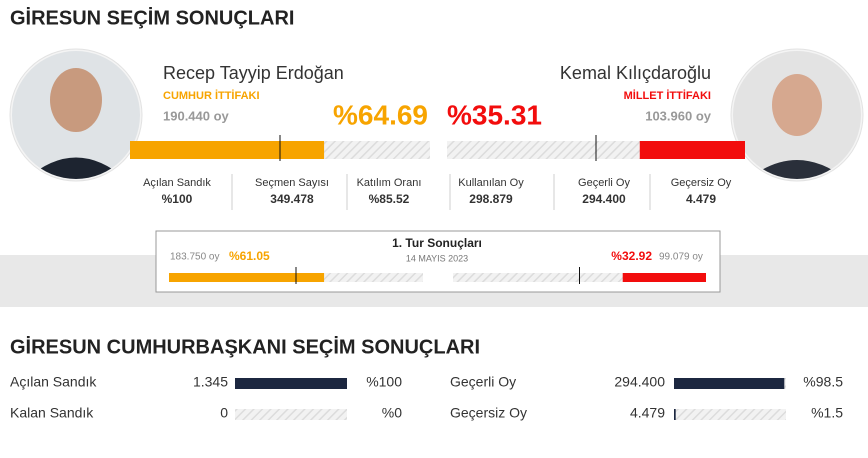 This screenshot has height=458, width=868. What do you see at coordinates (211, 95) in the screenshot?
I see `alliance: CUMHUR İTTİFAKI` at bounding box center [211, 95].